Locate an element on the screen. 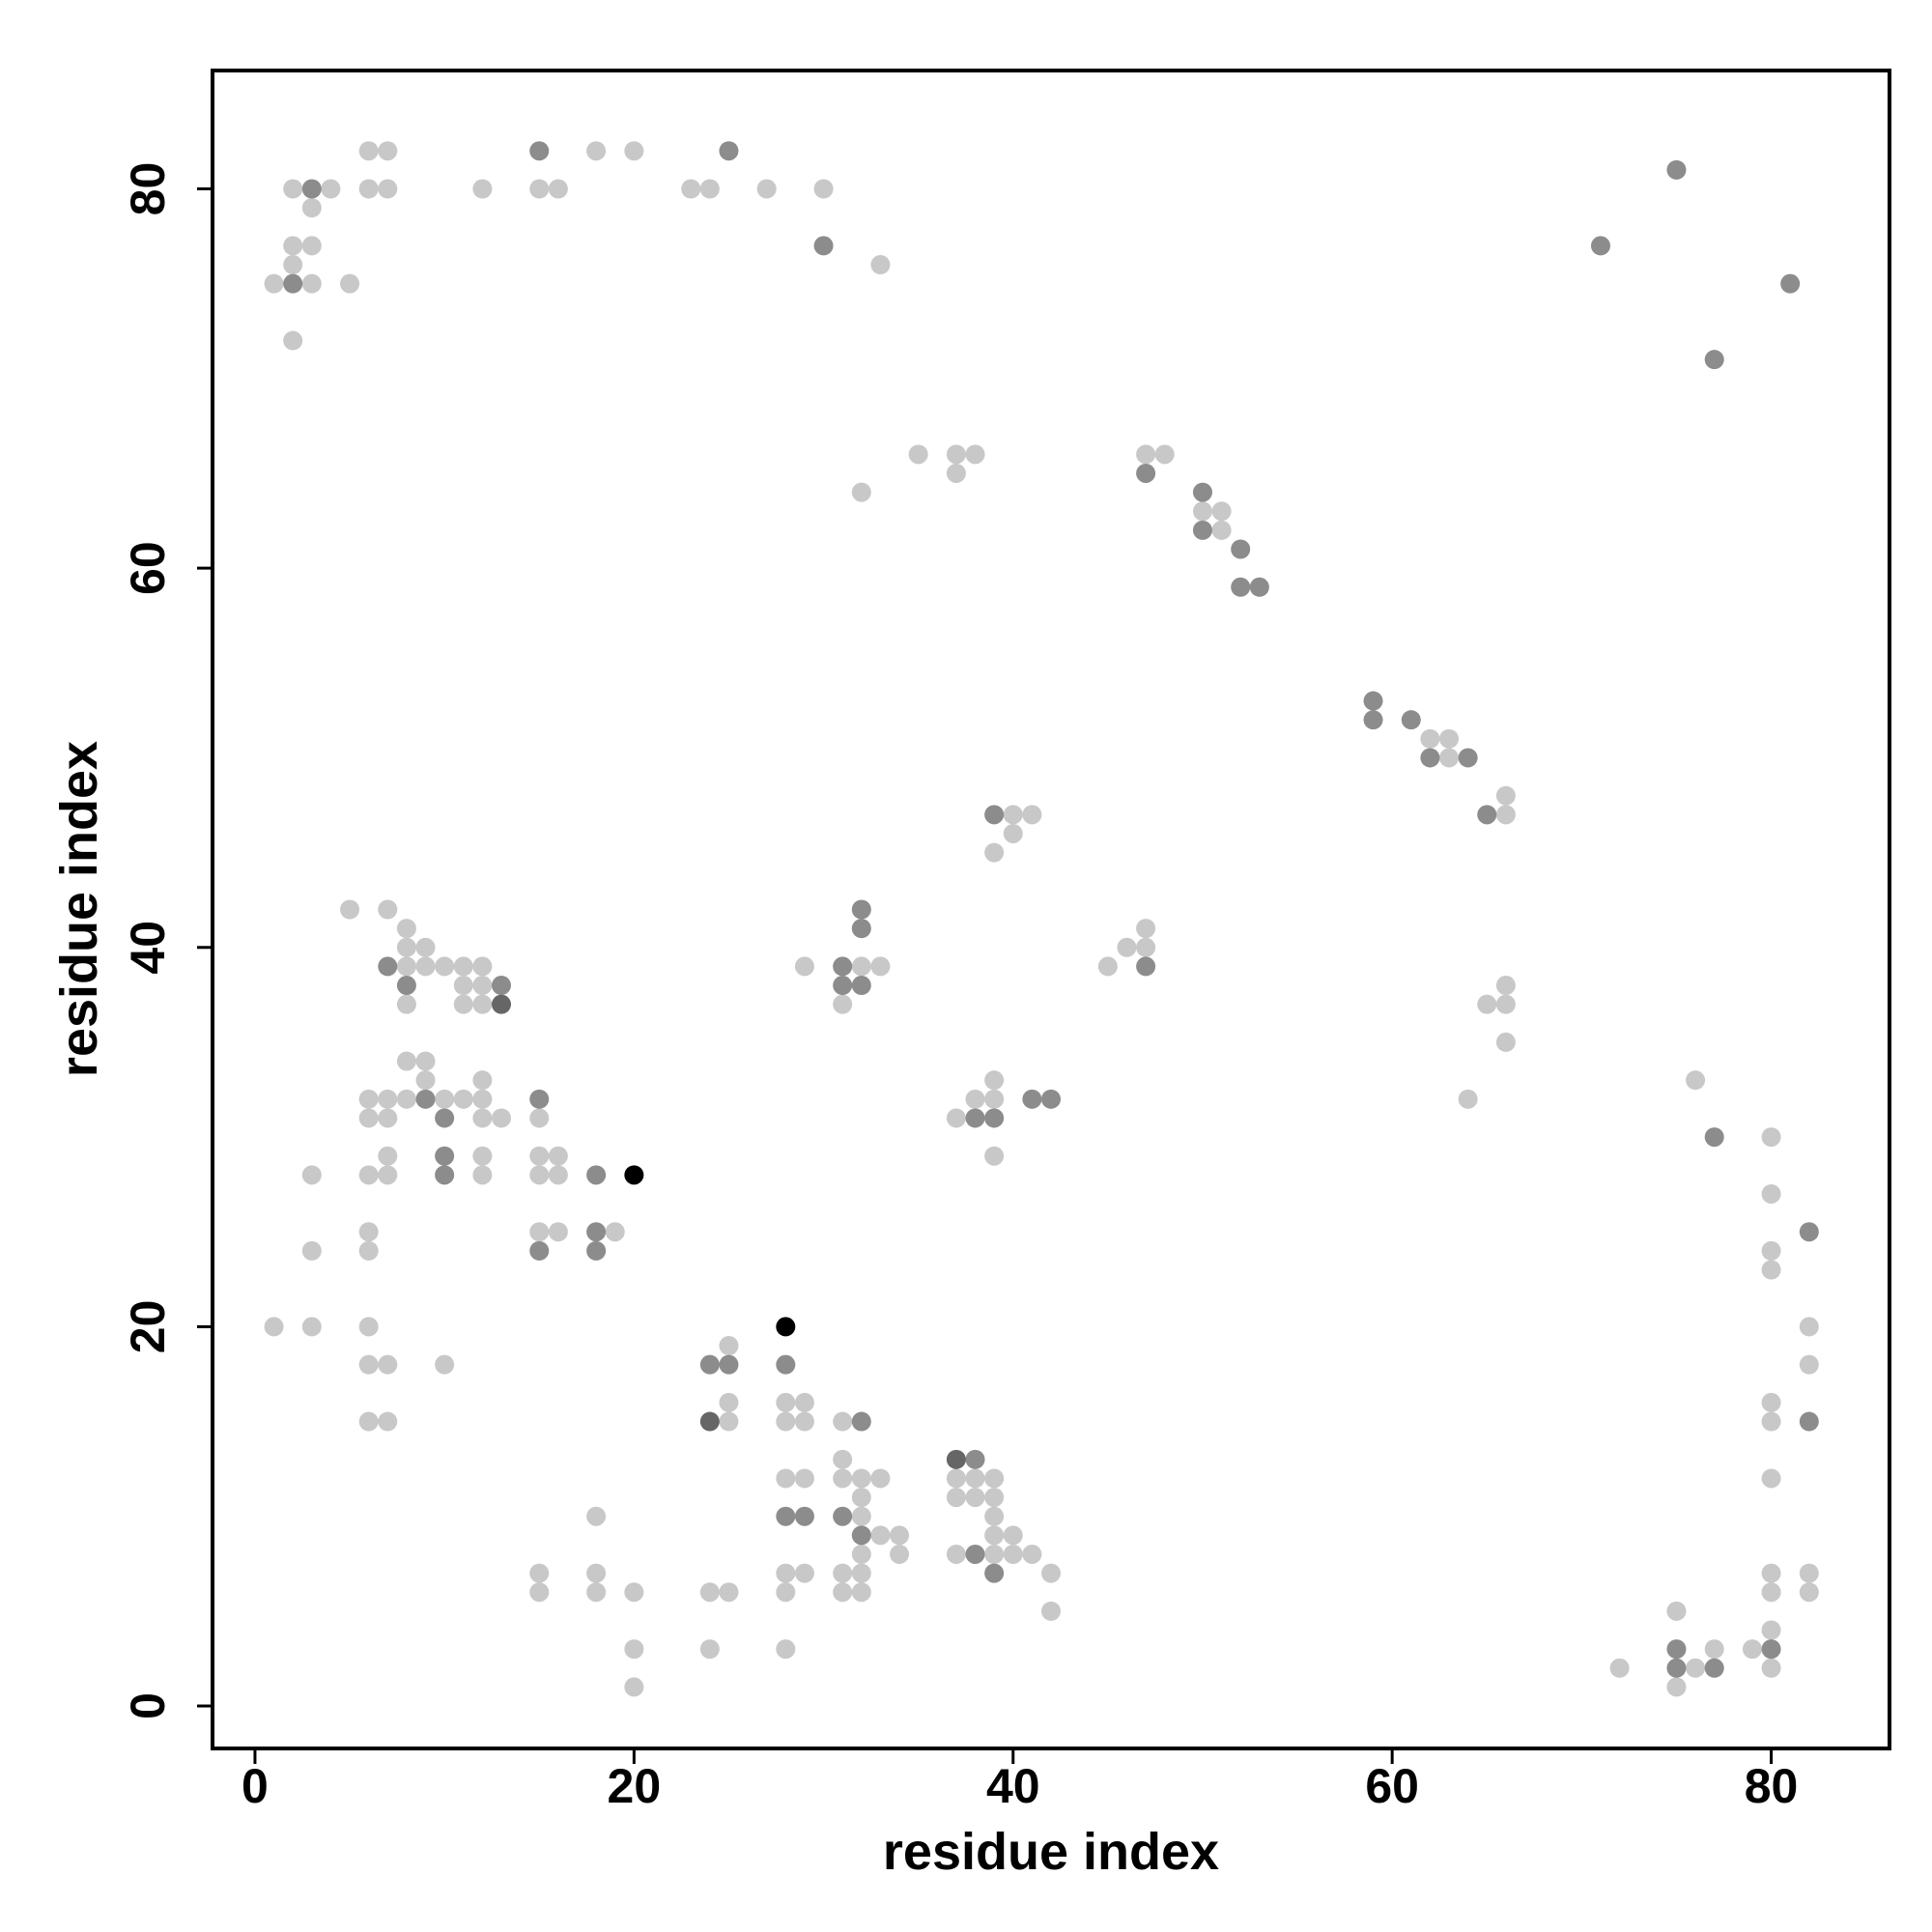 The height and width of the screenshot is (1932, 1932). y-tick-label: 20 is located at coordinates (148, 1327).